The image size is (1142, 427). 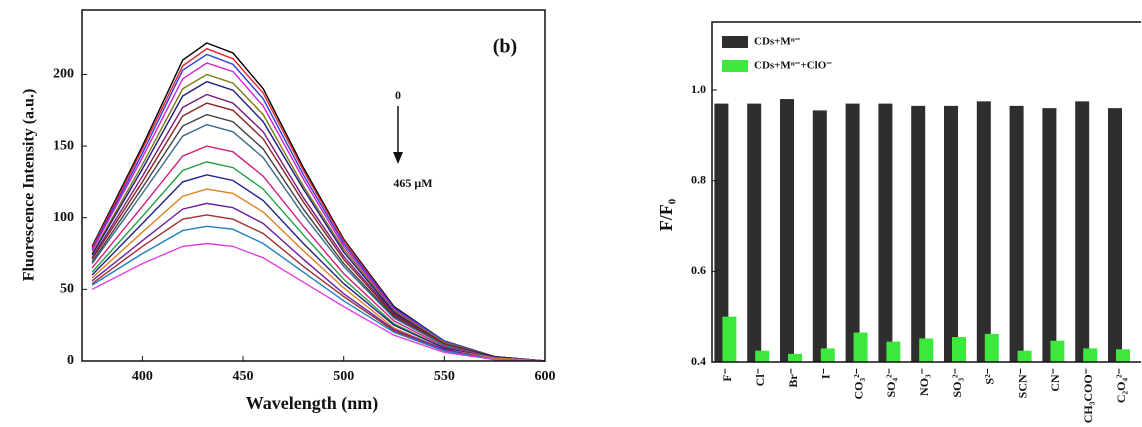 What do you see at coordinates (793, 378) in the screenshot?
I see `x-tick-label: Br⁻` at bounding box center [793, 378].